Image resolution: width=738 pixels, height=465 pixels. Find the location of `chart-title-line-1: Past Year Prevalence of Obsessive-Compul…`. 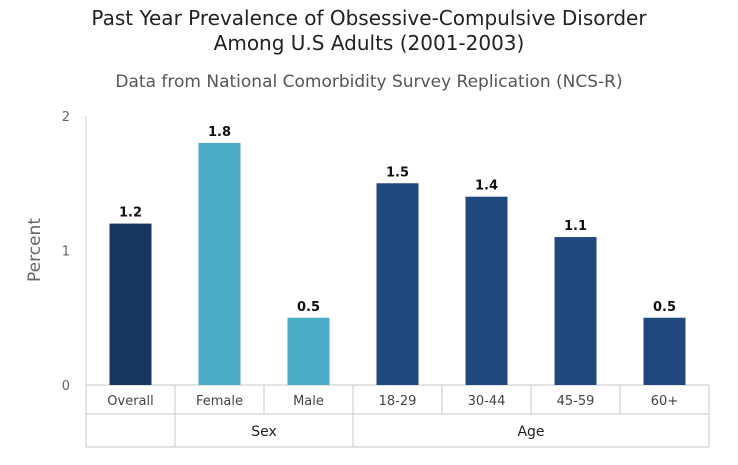

chart-title-line-1: Past Year Prevalence of Obsessive-Compul… is located at coordinates (369, 18).